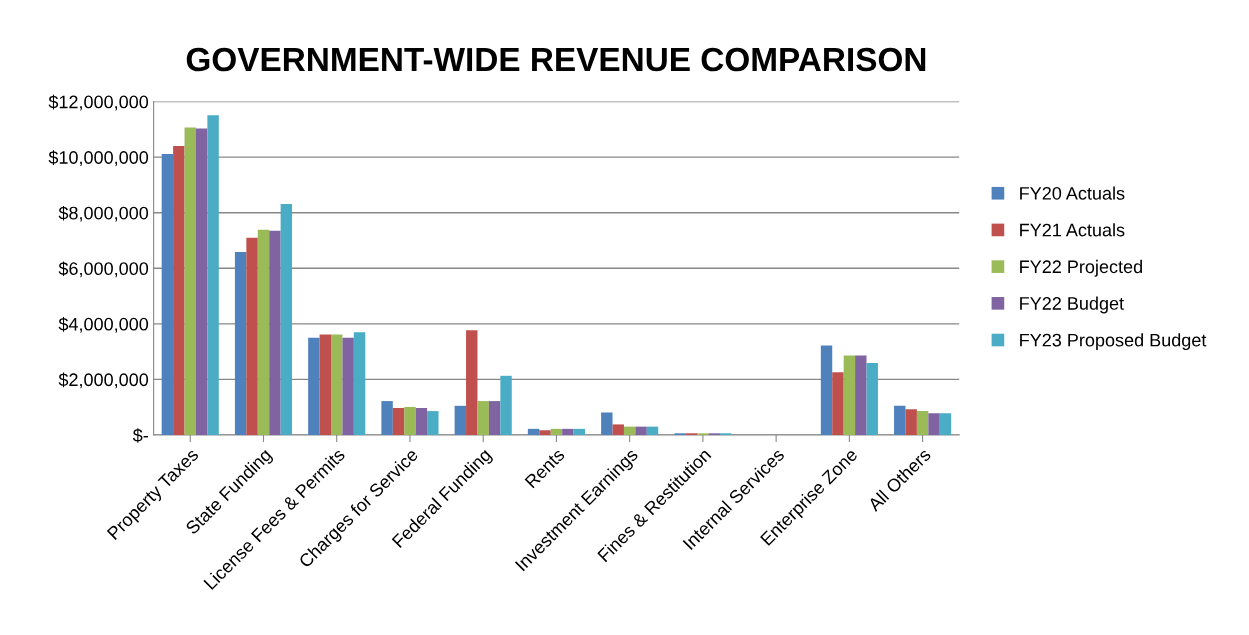  I want to click on legend-label: FY22 Projected, so click(1081, 268).